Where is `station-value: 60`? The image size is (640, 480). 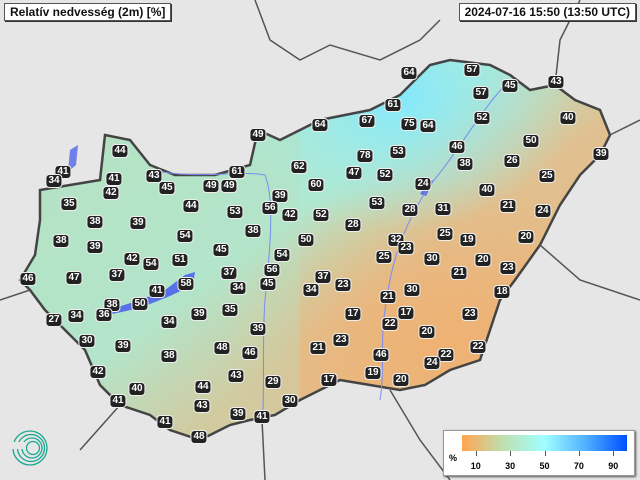 station-value: 60 is located at coordinates (316, 185).